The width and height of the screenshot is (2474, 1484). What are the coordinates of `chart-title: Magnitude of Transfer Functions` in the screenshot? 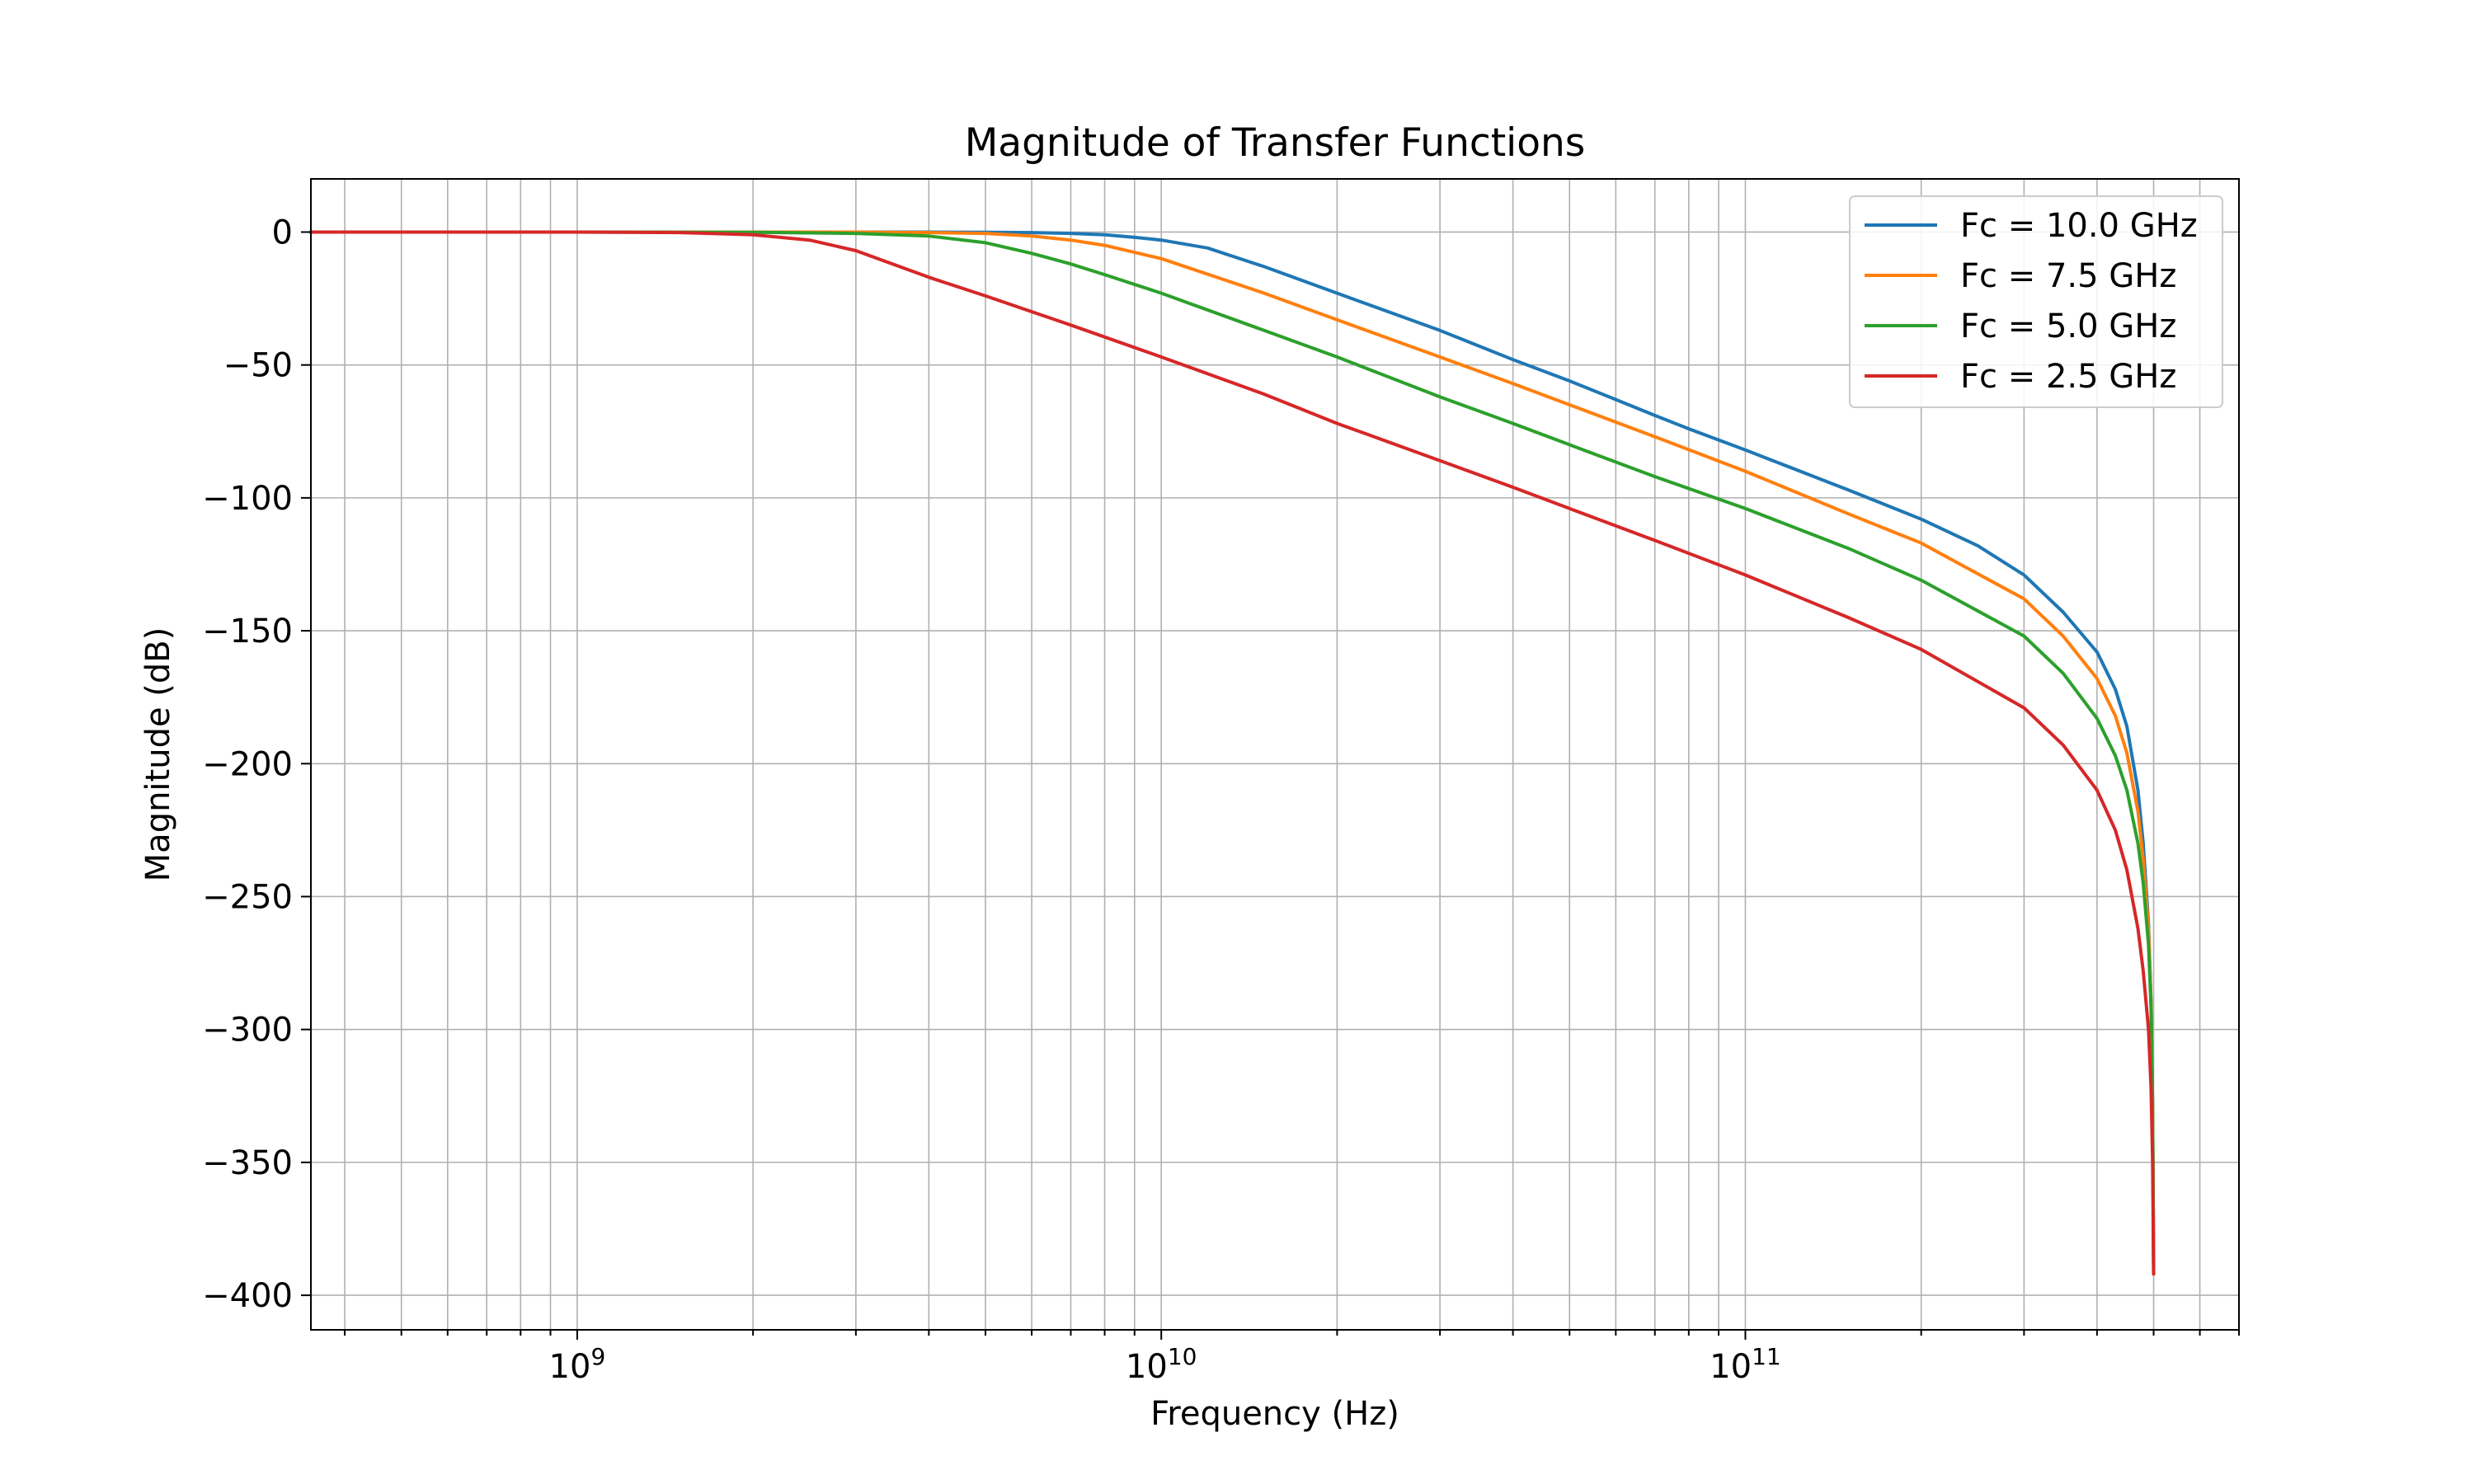 It's located at (1275, 143).